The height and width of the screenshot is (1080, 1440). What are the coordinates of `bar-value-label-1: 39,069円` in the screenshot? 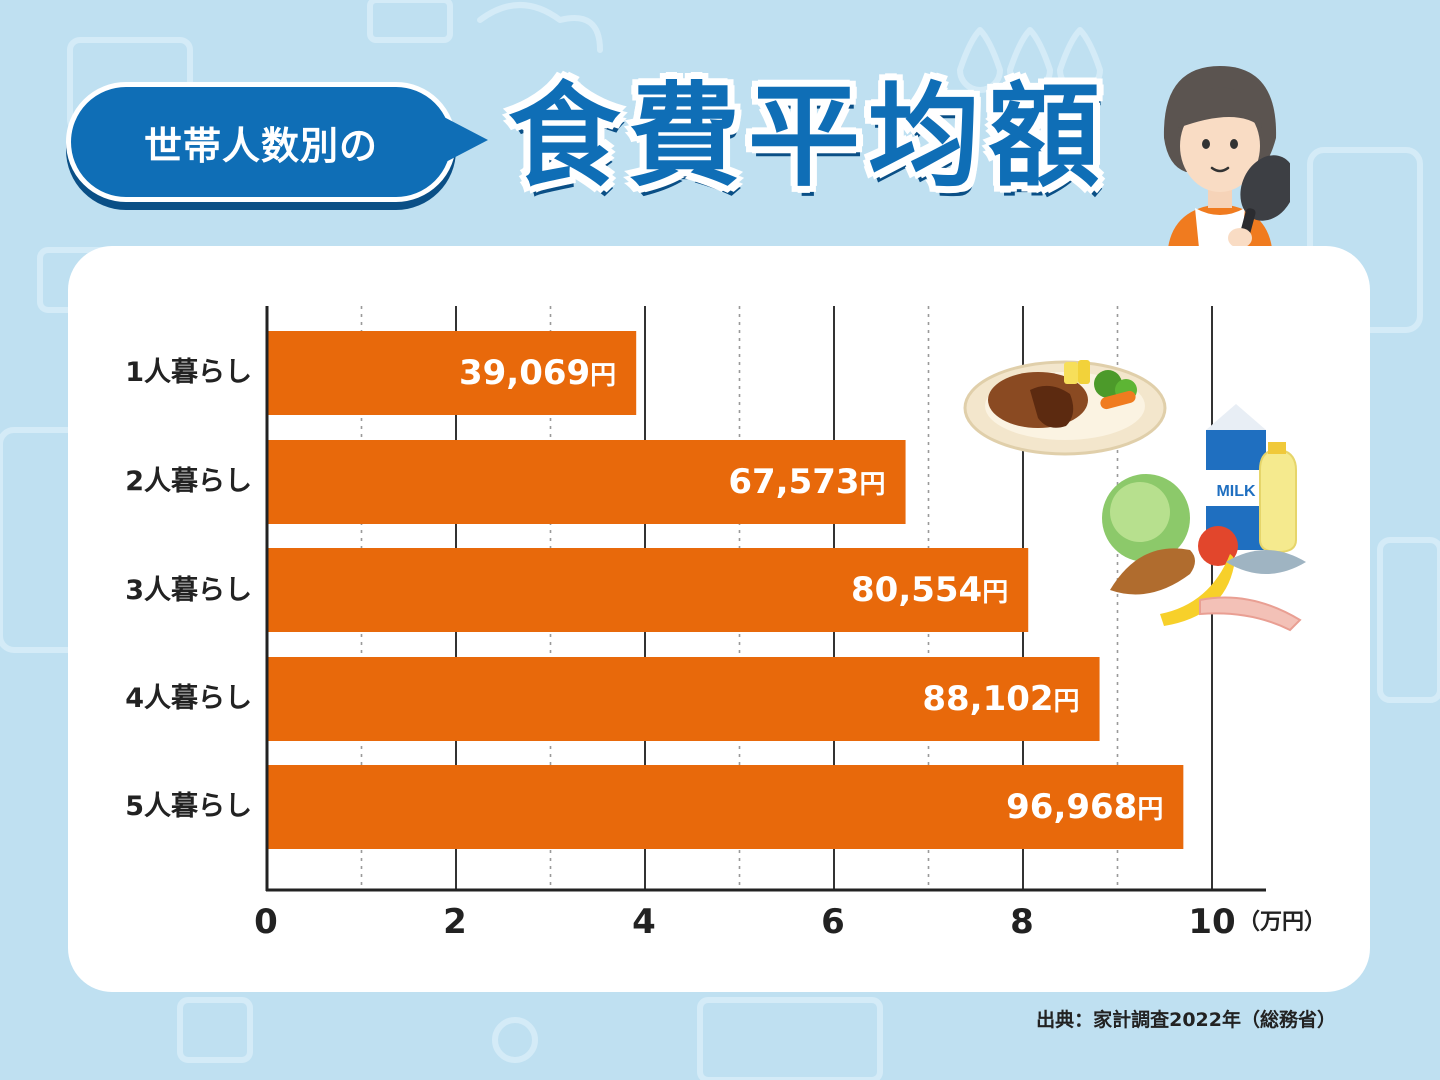 It's located at (466, 374).